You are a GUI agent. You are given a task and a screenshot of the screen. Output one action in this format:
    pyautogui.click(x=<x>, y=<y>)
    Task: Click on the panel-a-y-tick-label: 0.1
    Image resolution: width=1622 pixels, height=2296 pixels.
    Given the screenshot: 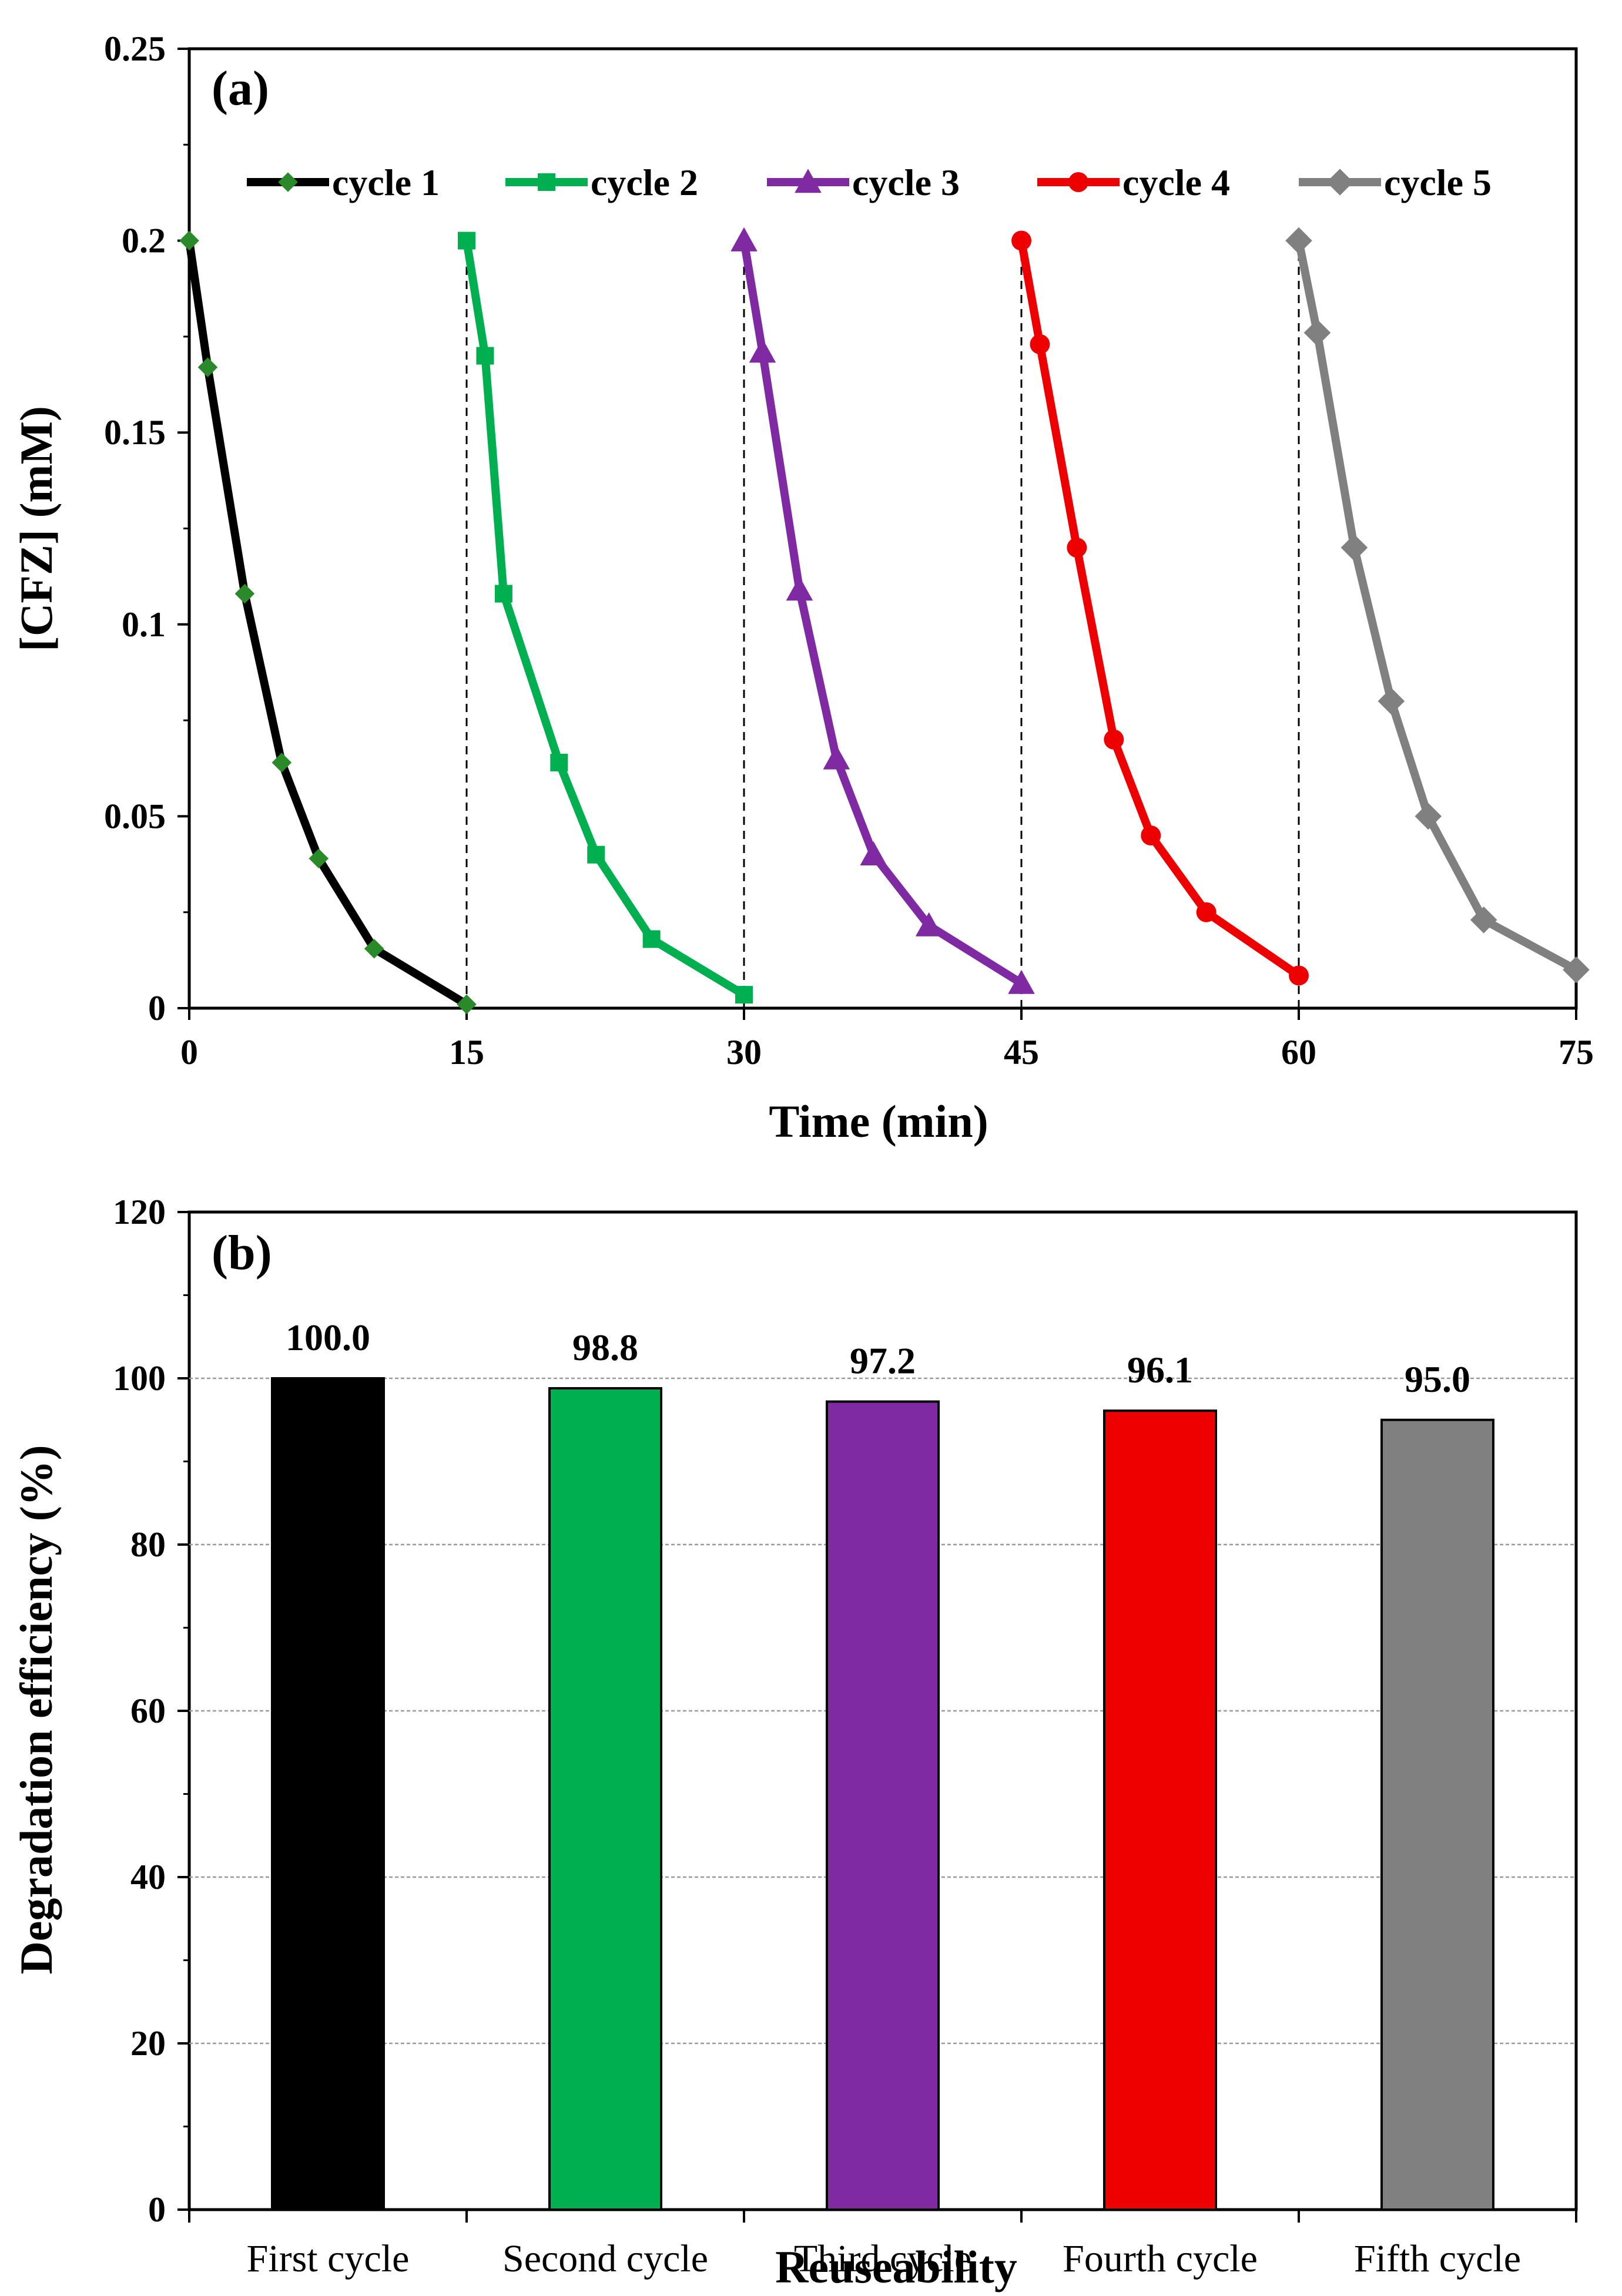 What is the action you would take?
    pyautogui.click(x=144, y=624)
    